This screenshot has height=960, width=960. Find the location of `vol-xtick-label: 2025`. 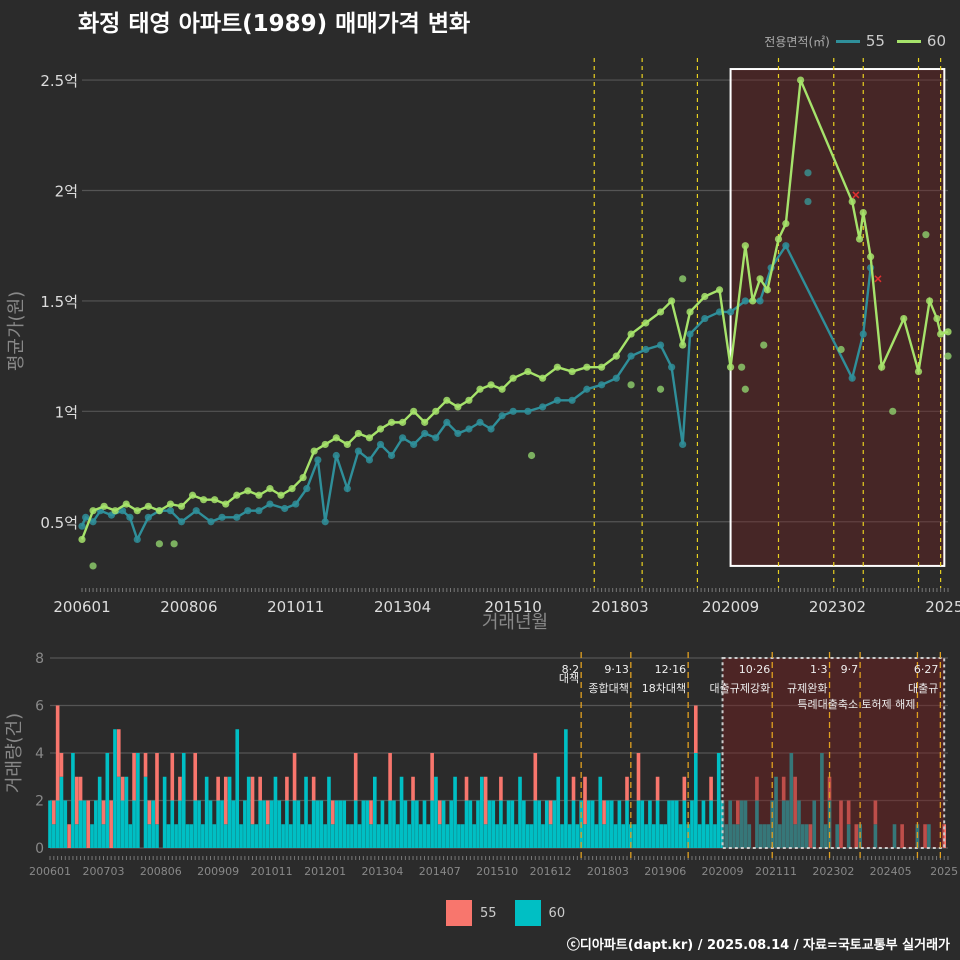

vol-xtick-label: 2025 is located at coordinates (944, 871).